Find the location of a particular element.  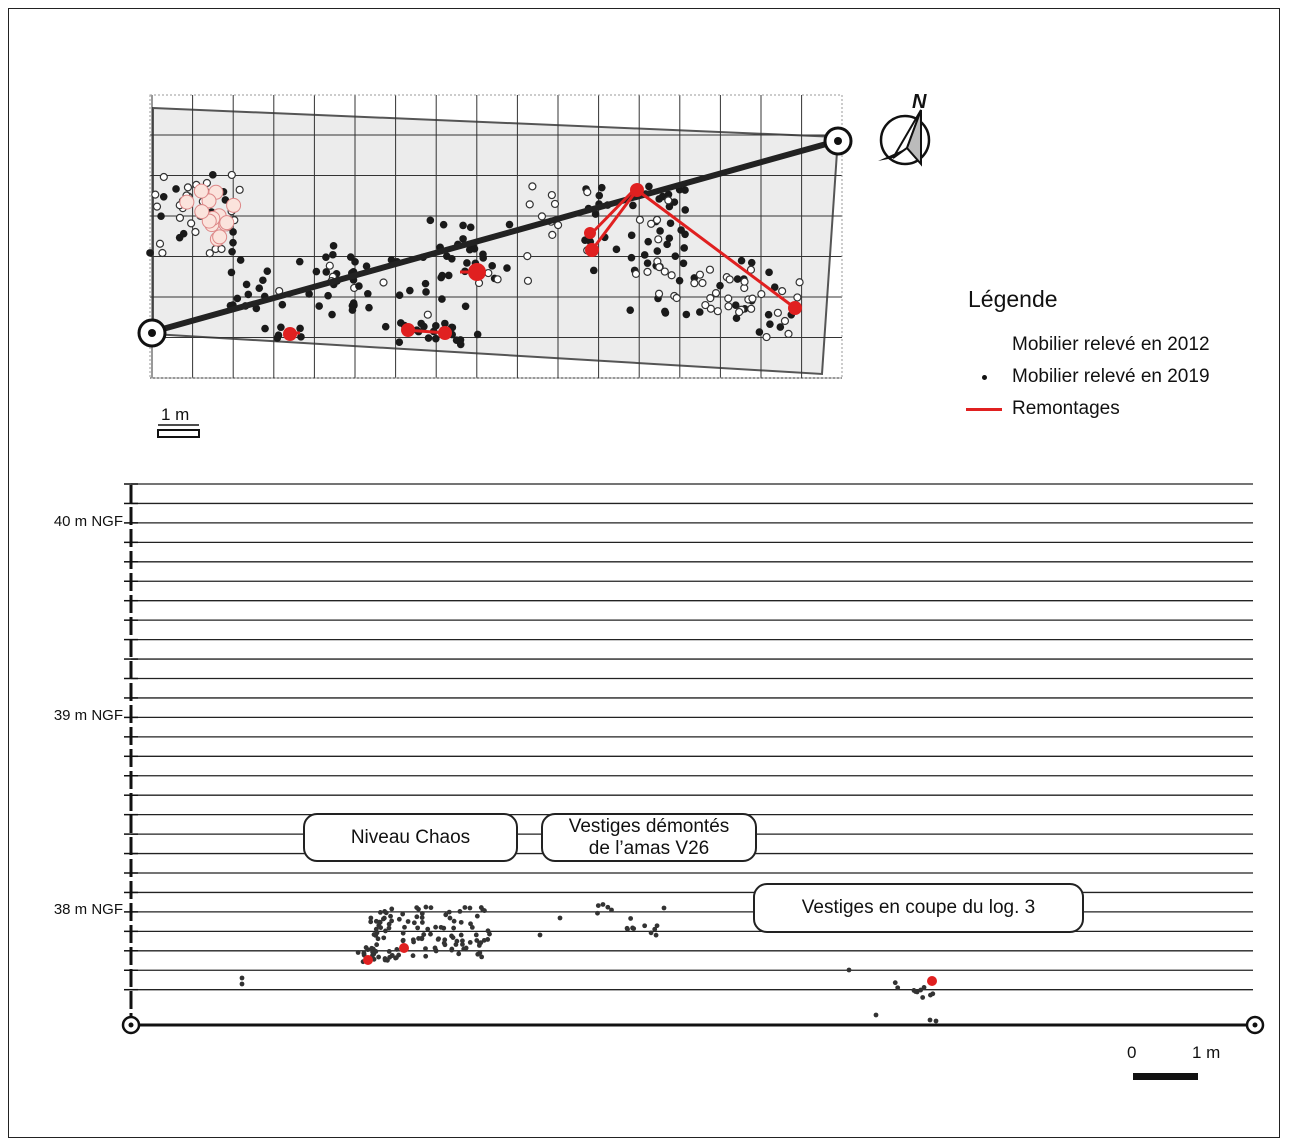

callout-vestiges-demontes: Vestiges démontés de l’amas V26 is located at coordinates (649, 837).